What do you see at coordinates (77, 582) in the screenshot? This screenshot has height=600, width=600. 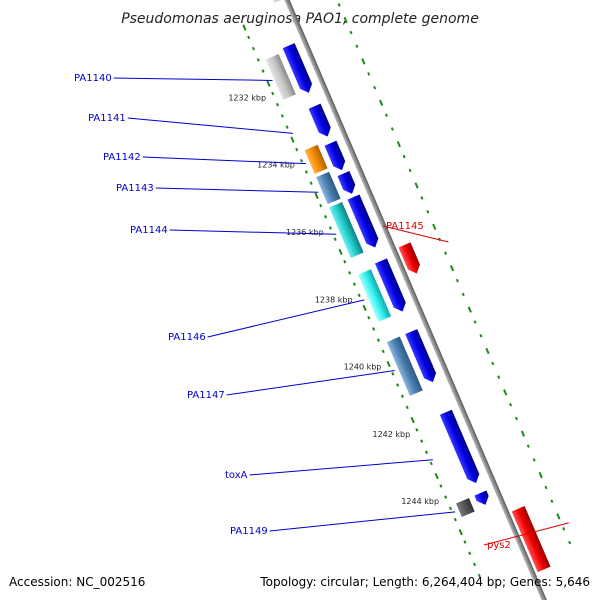 I see `accession-text: Accession: NC_002516` at bounding box center [77, 582].